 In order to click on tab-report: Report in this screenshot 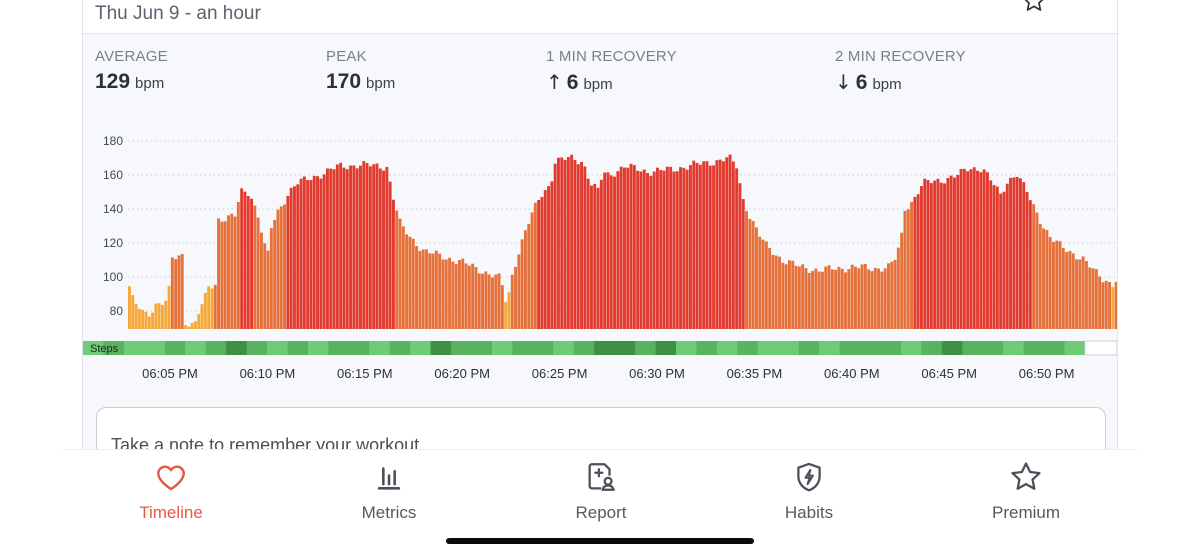, I will do `click(601, 495)`.